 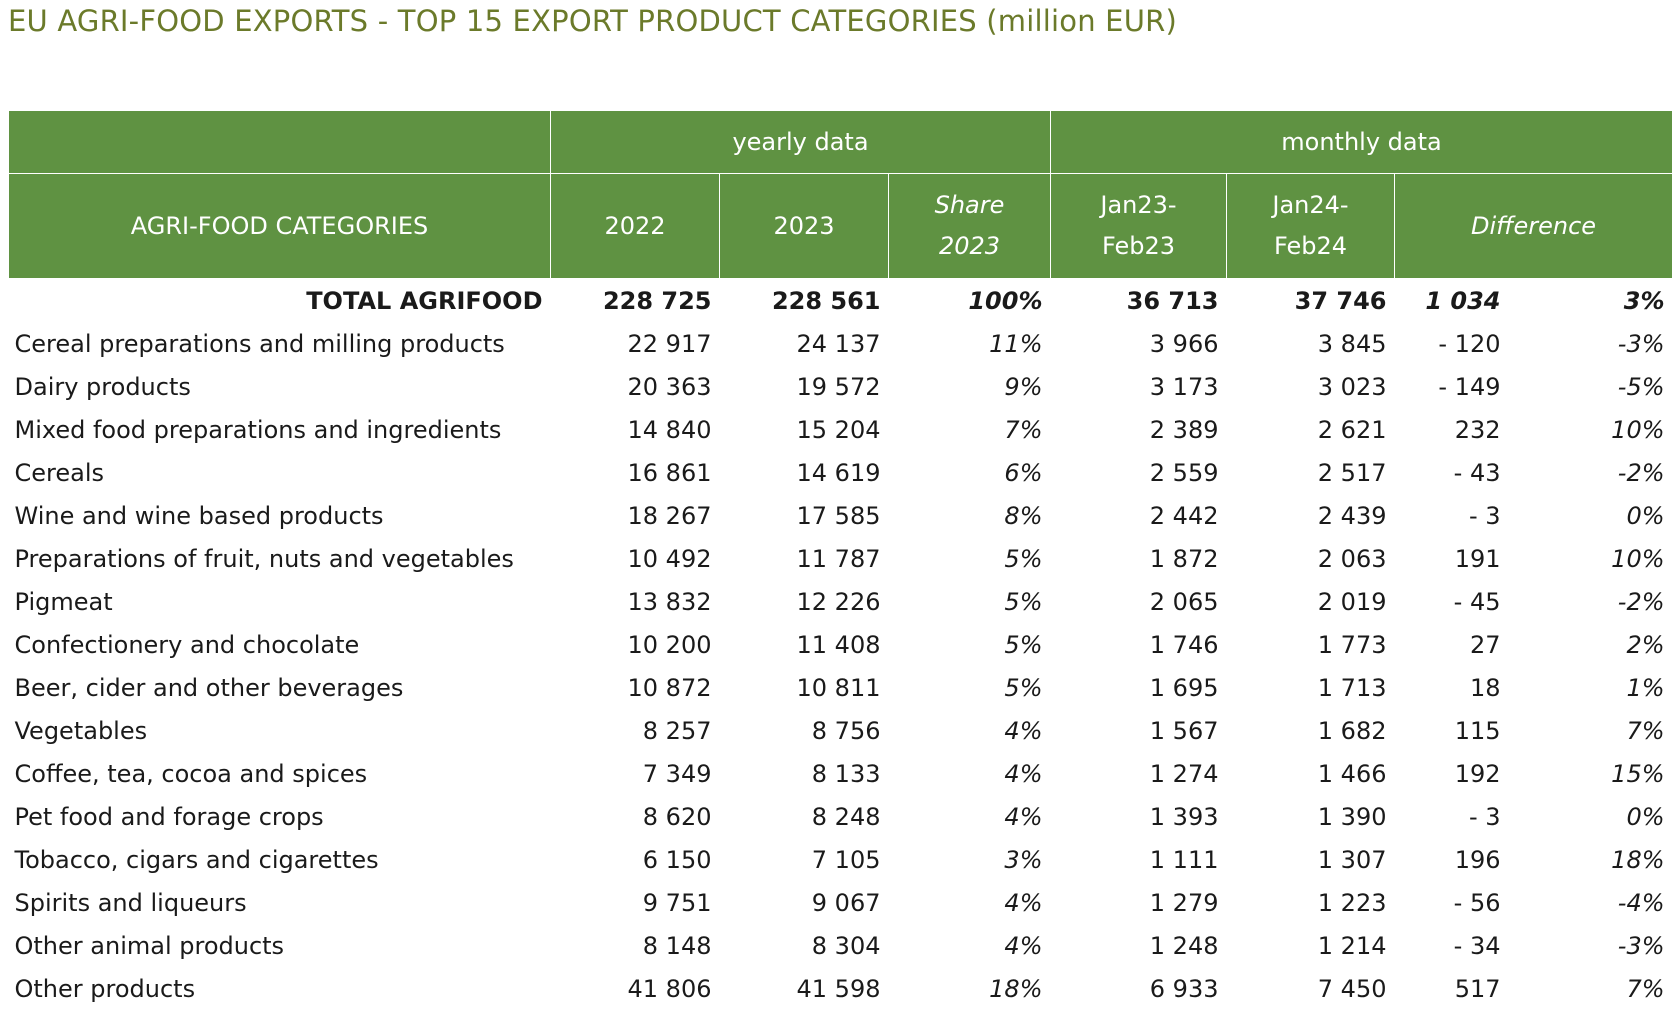 I want to click on cell-jan24-feb24: 1 223, so click(x=1311, y=902).